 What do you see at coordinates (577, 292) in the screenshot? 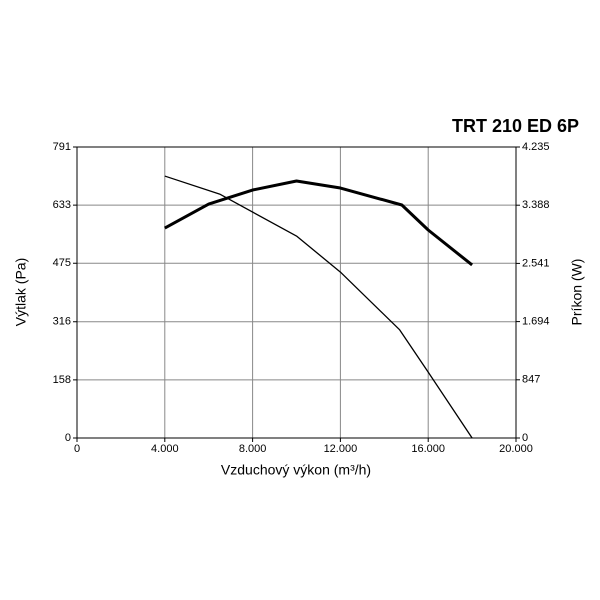
I see `y2-axis-label: Príkon (W)` at bounding box center [577, 292].